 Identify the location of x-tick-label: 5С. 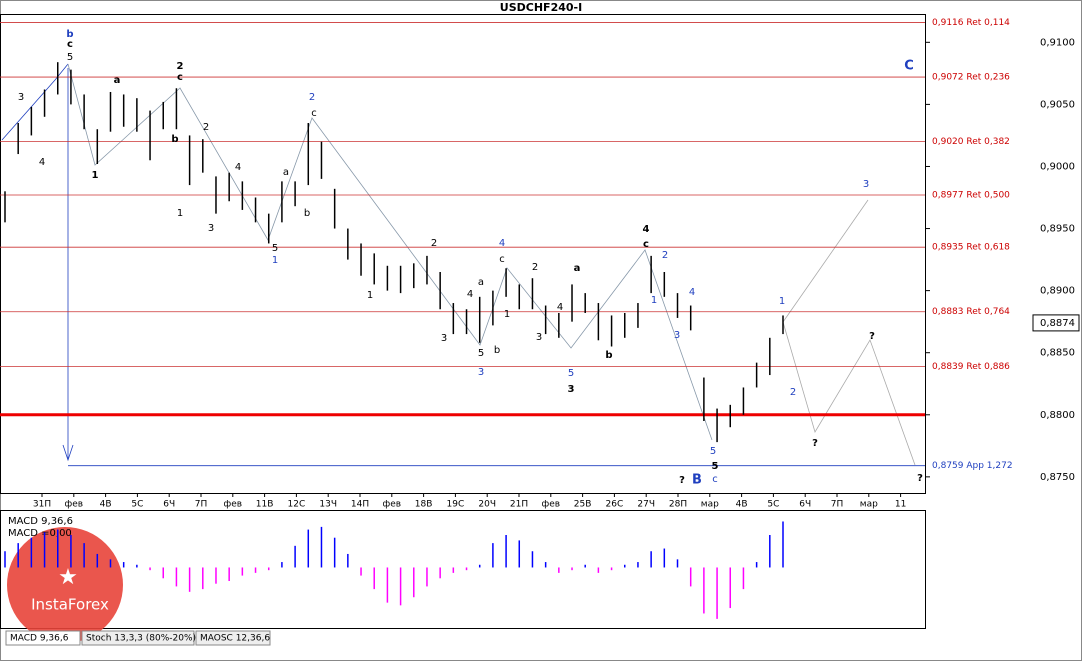
(773, 505).